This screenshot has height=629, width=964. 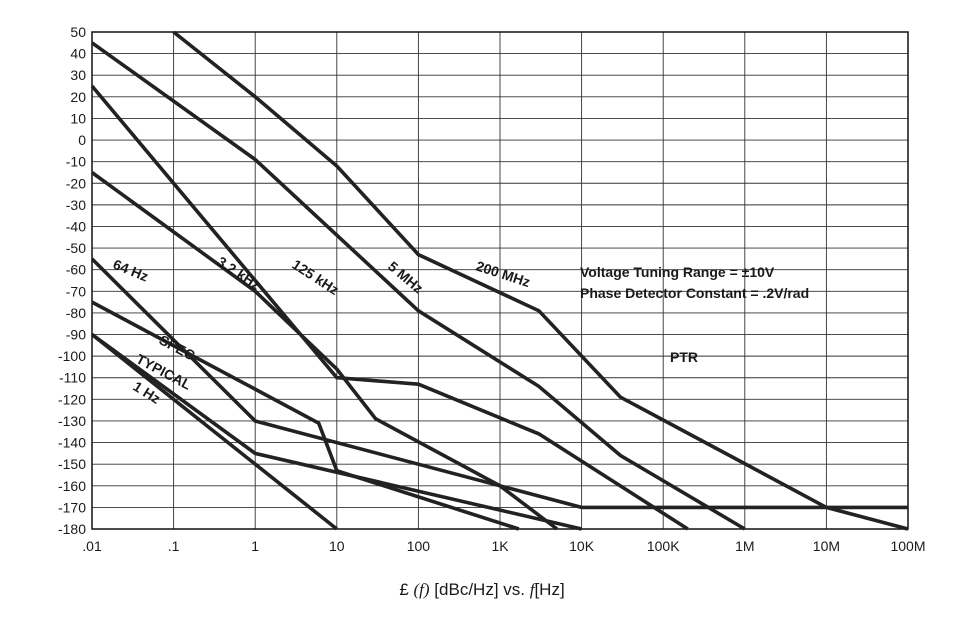 What do you see at coordinates (72, 443) in the screenshot?
I see `y-tick-label: -140` at bounding box center [72, 443].